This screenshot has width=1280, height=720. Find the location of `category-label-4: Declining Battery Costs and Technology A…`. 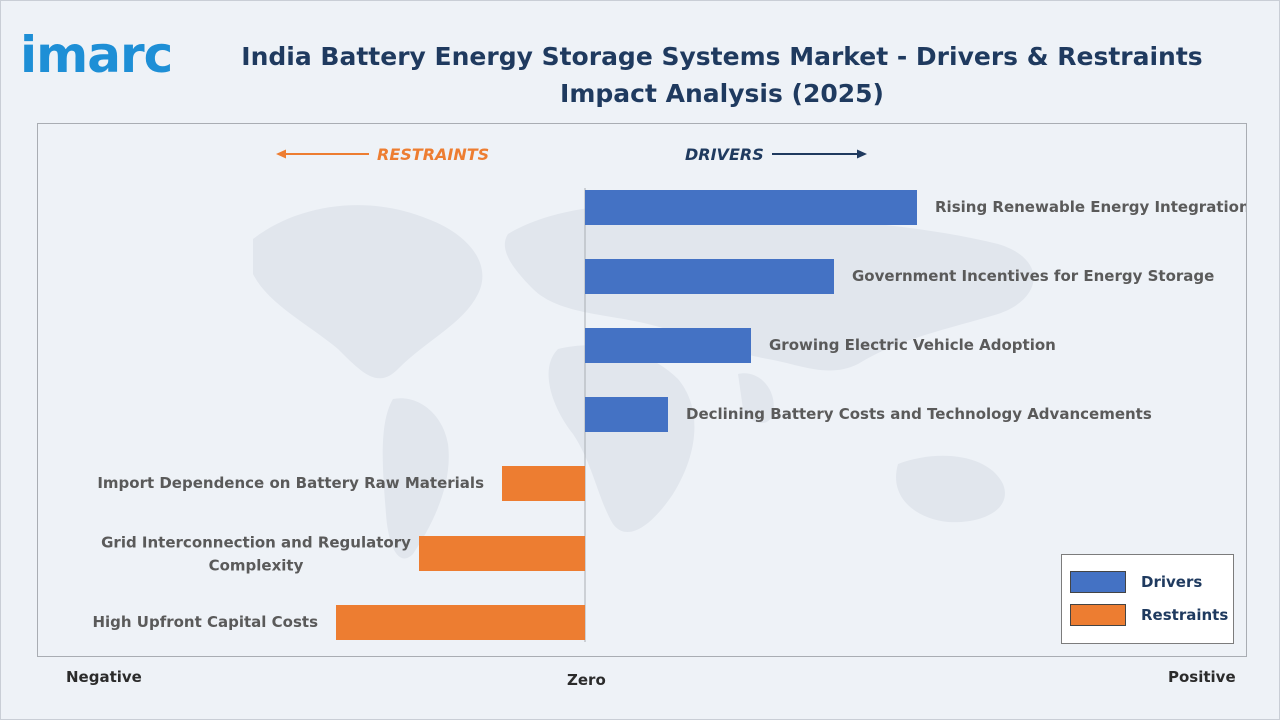

category-label-4: Declining Battery Costs and Technology A… is located at coordinates (919, 414).